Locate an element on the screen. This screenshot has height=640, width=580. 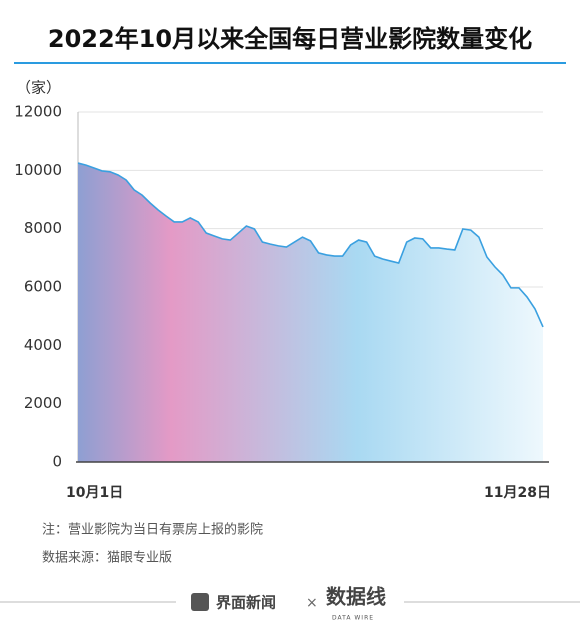
footer-logo-sub: DATA WIRE is located at coordinates (353, 618).